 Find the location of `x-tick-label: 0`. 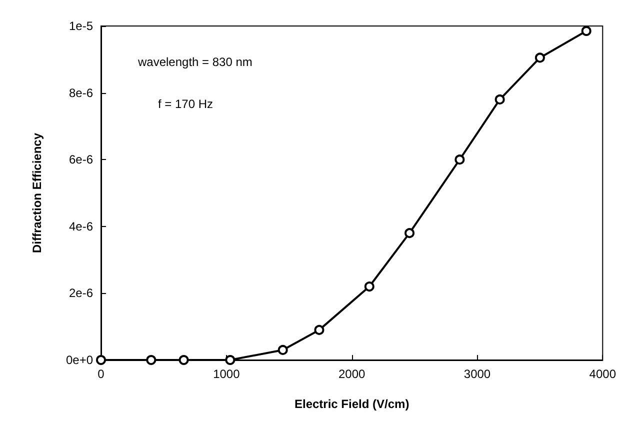

x-tick-label: 0 is located at coordinates (101, 374).